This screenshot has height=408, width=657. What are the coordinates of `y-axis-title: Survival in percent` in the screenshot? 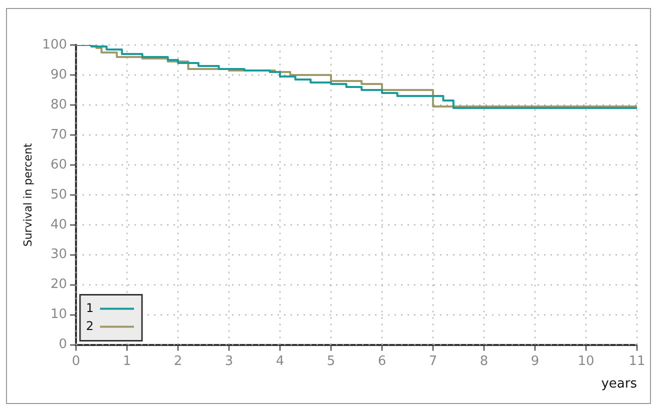 It's located at (27, 194).